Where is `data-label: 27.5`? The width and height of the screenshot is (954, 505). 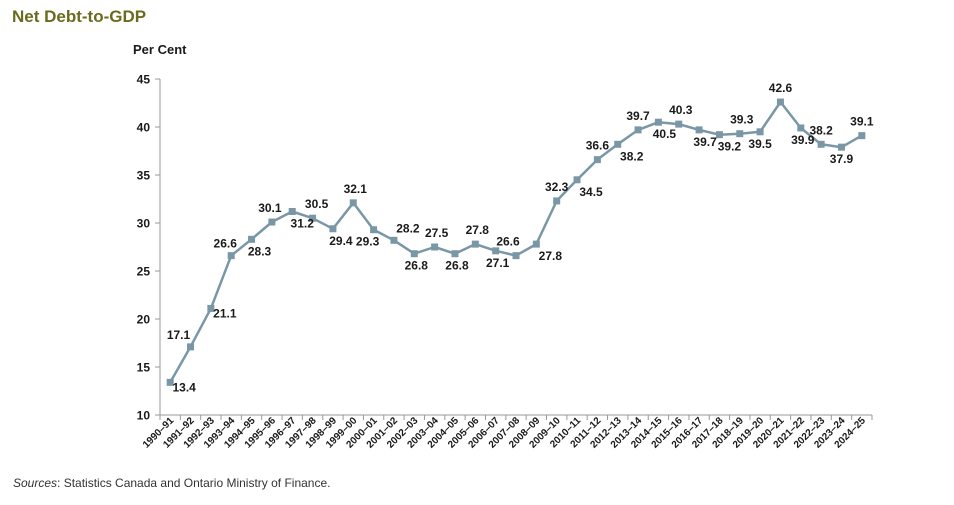
data-label: 27.5 is located at coordinates (437, 233).